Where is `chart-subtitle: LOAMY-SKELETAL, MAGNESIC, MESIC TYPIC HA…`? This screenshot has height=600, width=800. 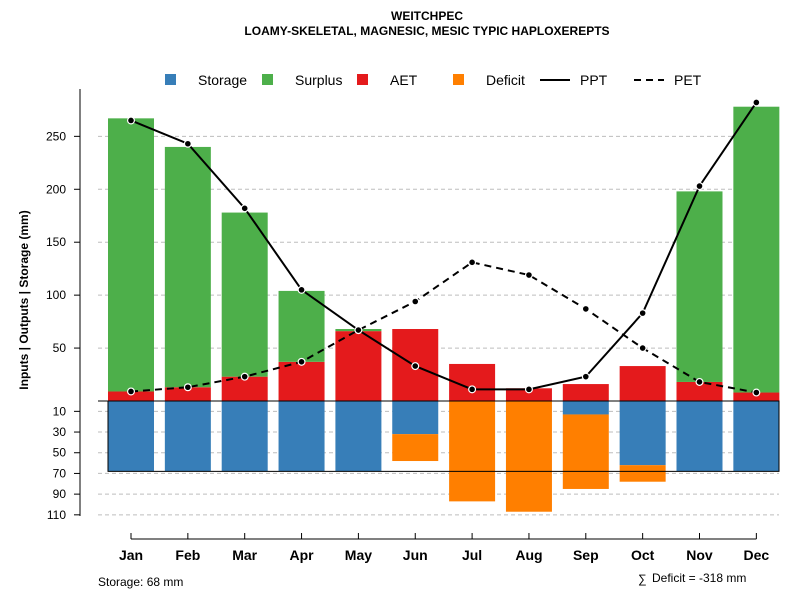
chart-subtitle: LOAMY-SKELETAL, MAGNESIC, MESIC TYPIC HA… is located at coordinates (426, 31).